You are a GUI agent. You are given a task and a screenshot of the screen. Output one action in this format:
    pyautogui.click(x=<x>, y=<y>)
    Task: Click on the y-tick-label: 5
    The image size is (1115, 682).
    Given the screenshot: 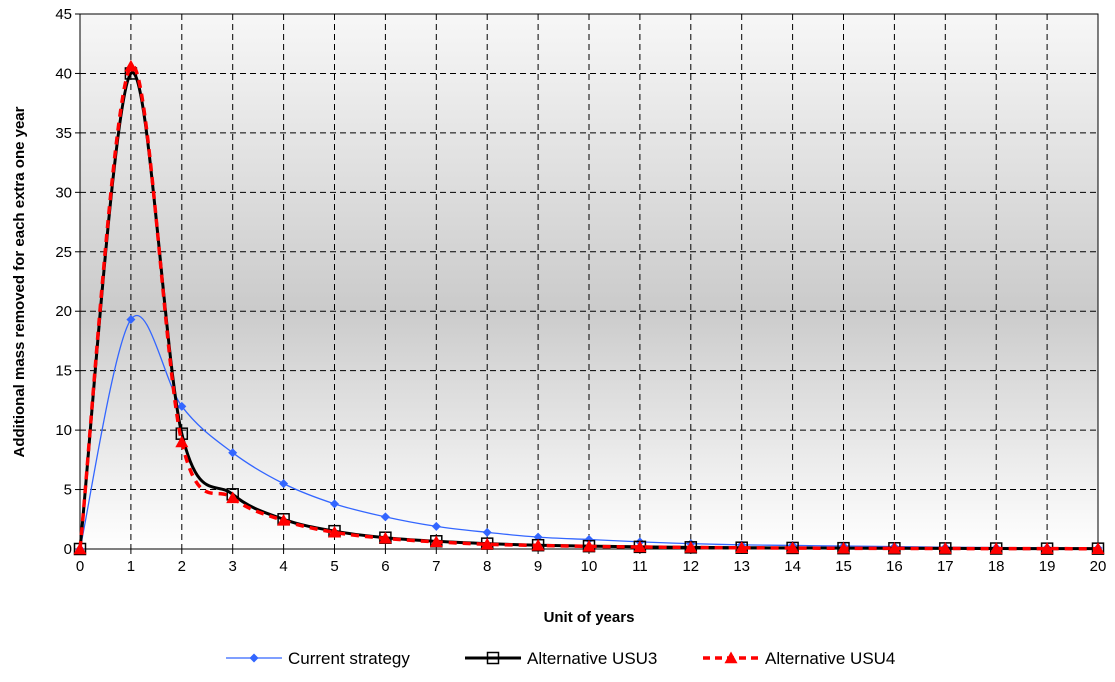 What is the action you would take?
    pyautogui.click(x=68, y=490)
    